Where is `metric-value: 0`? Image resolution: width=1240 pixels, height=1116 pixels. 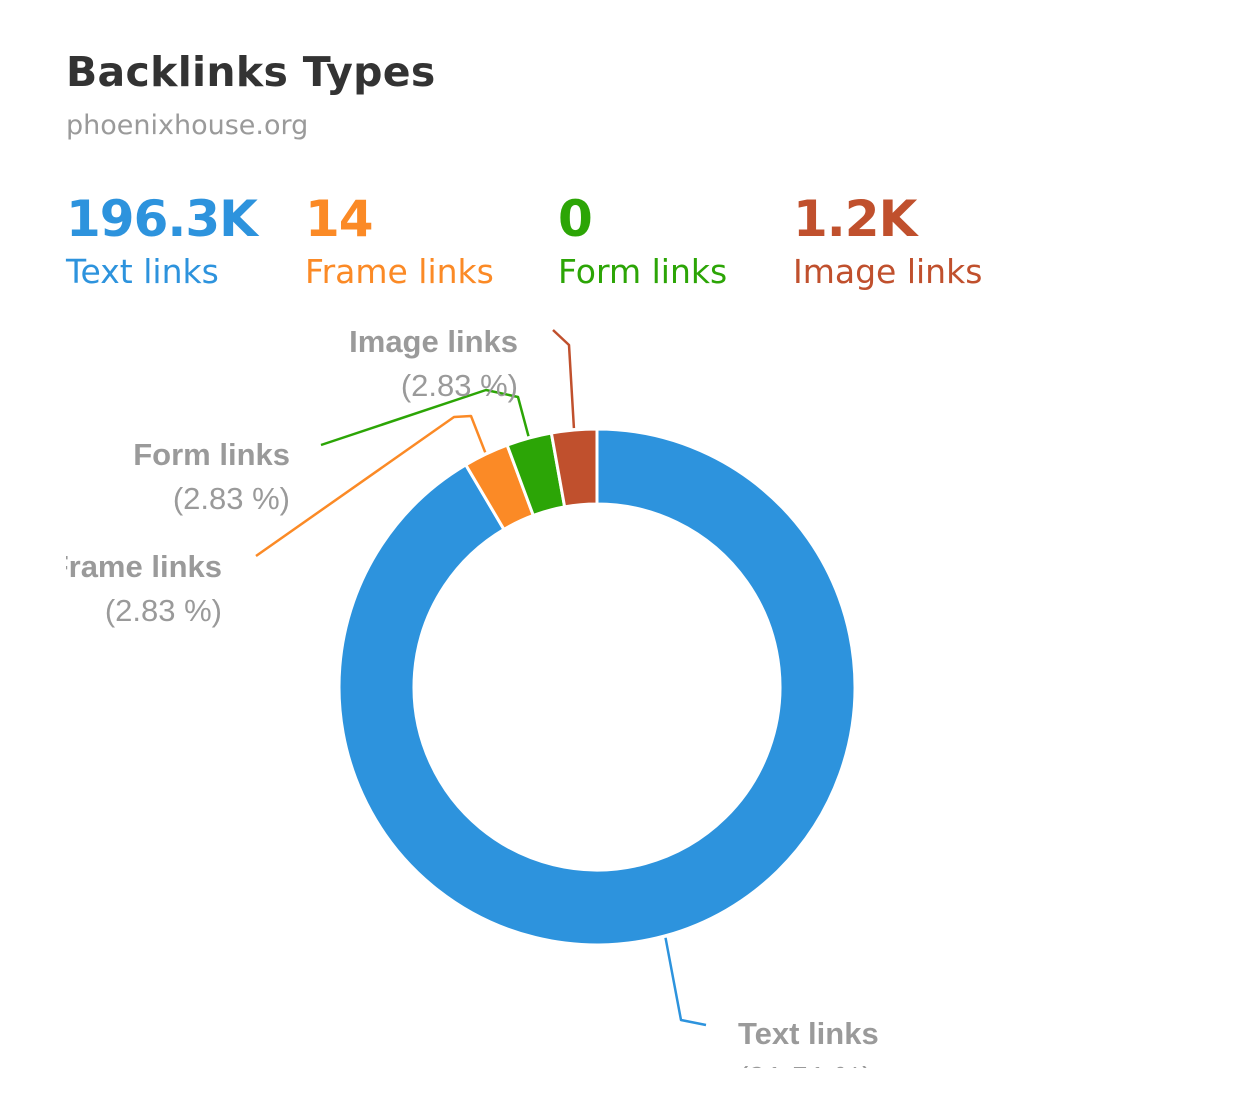 metric-value: 0 is located at coordinates (575, 219).